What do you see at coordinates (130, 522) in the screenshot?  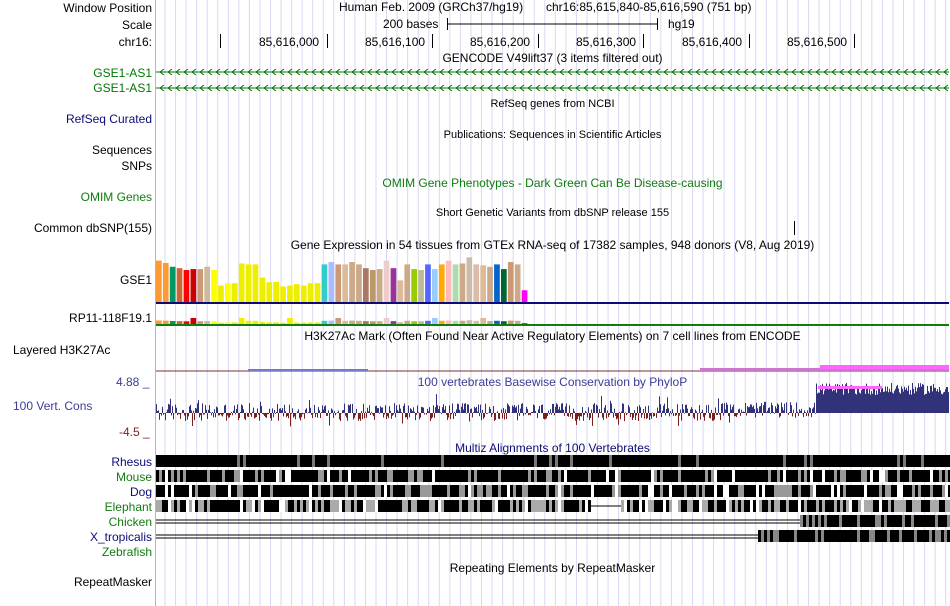 I see `species-label-chicken: Chicken` at bounding box center [130, 522].